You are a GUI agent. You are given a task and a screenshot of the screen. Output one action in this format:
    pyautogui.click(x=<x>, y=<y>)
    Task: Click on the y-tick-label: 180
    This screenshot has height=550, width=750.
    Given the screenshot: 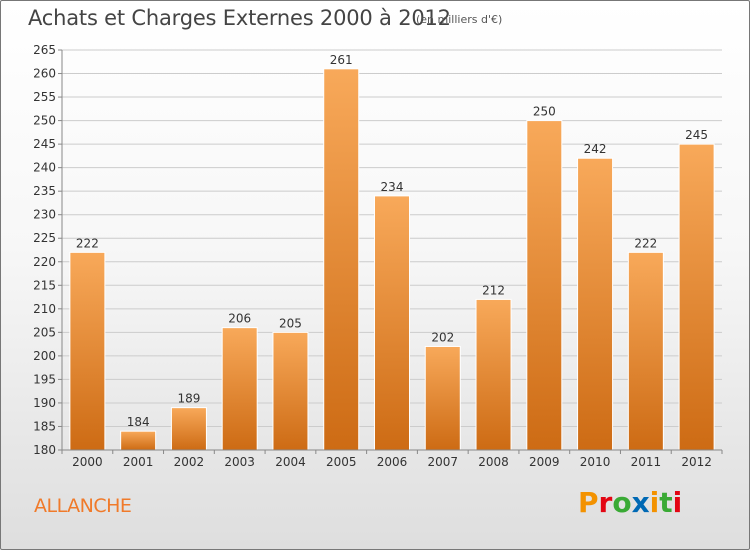 What is the action you would take?
    pyautogui.click(x=44, y=450)
    